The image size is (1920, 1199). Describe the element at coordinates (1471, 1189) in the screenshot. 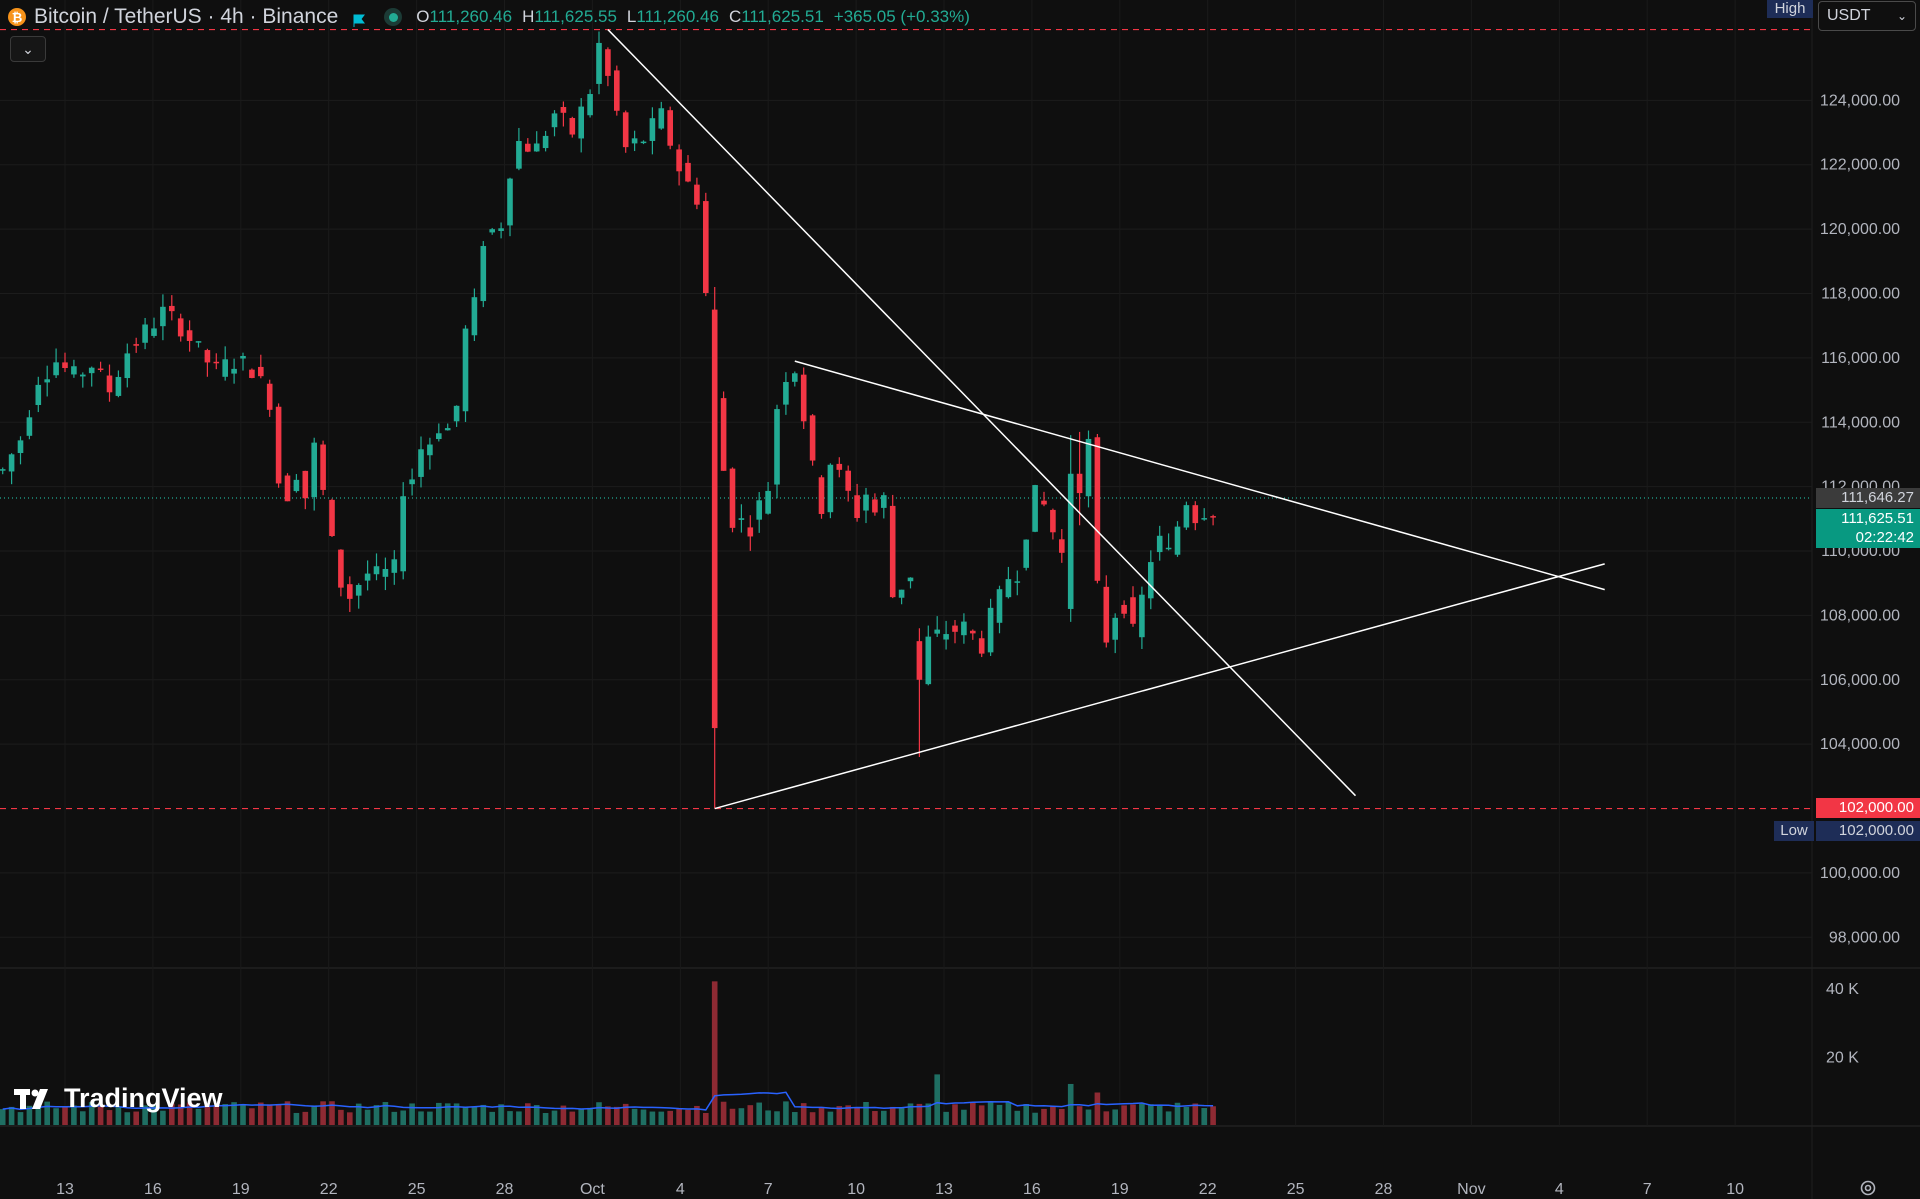

I see `x-tick-label: Nov` at that location.